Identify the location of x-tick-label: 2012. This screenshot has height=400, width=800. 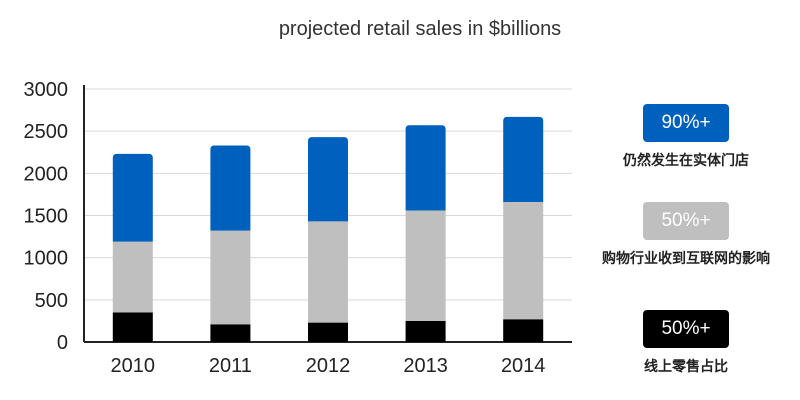
(328, 366).